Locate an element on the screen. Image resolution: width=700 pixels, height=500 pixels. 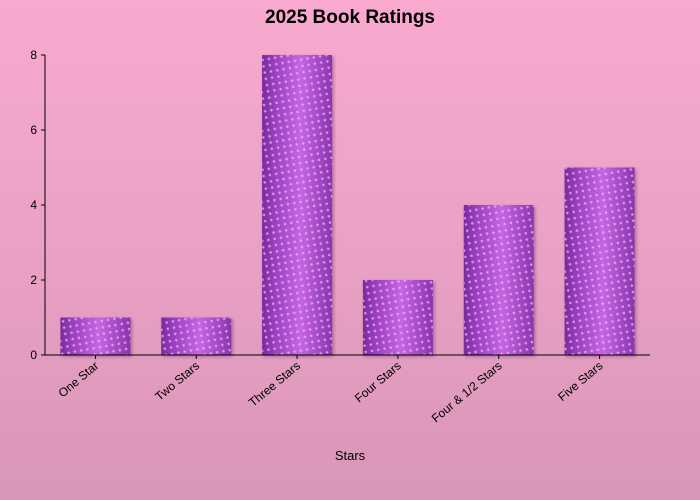
bar-three-stars is located at coordinates (297, 205).